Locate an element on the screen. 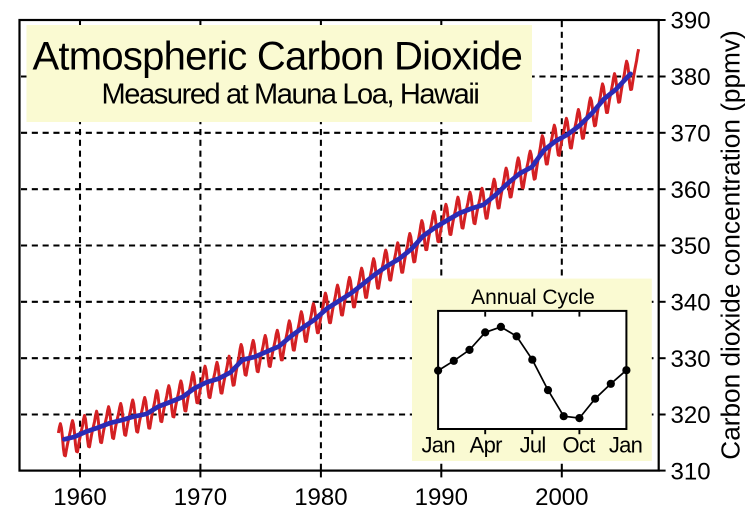 The height and width of the screenshot is (518, 750). svg-text: Measured at Mauna Loa, Hawaii is located at coordinates (290, 95).